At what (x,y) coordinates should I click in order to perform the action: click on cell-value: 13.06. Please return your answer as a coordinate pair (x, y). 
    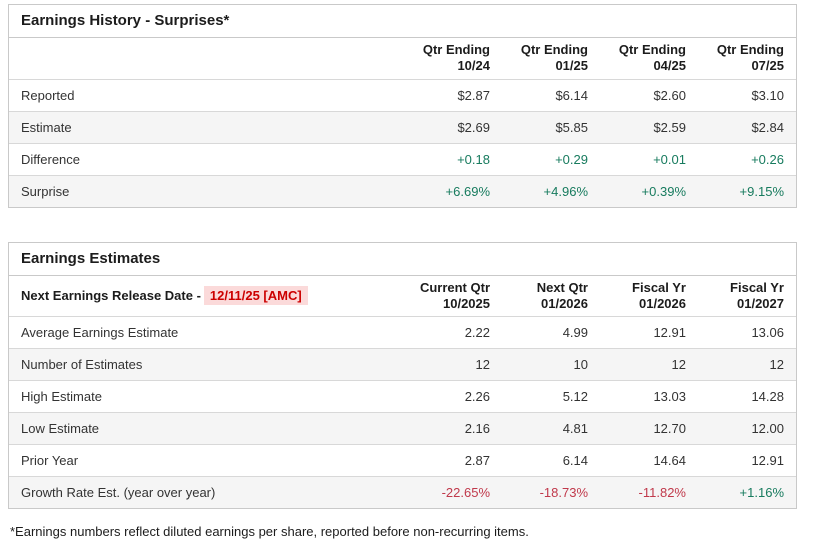
    Looking at the image, I should click on (767, 333).